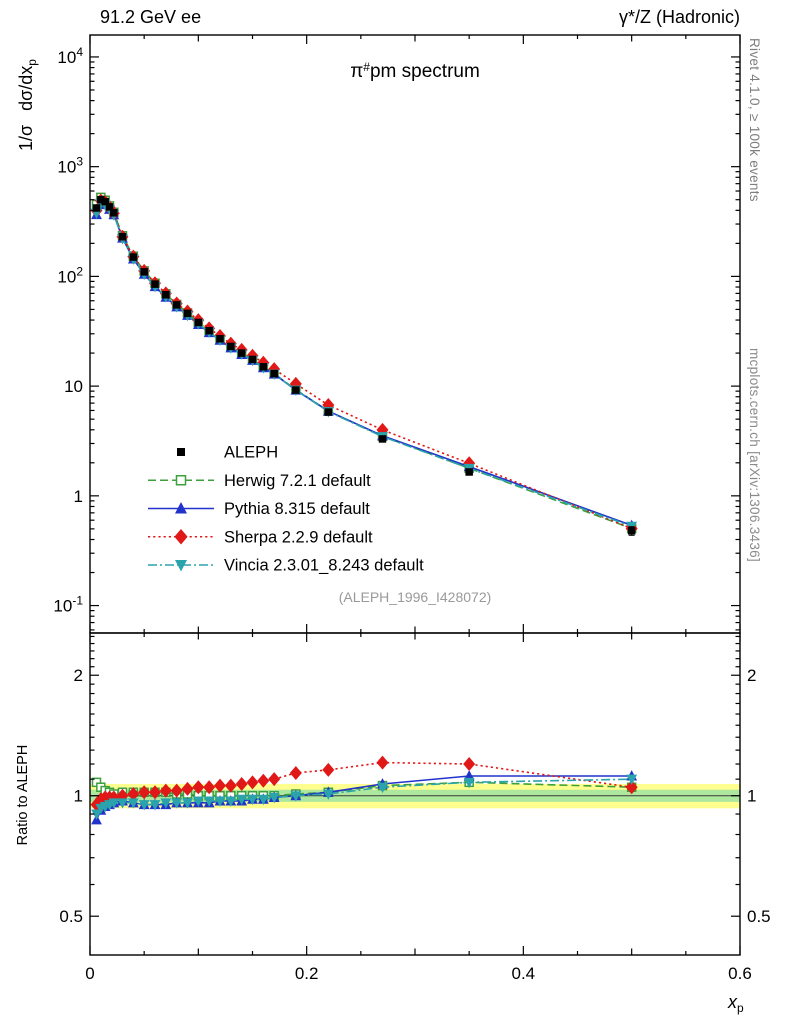 This screenshot has width=786, height=1024. I want to click on legend-label: Vincia 2.3.01_8.243 default, so click(324, 566).